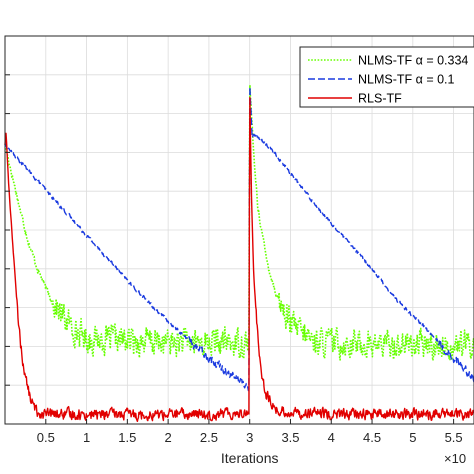 Image resolution: width=474 pixels, height=474 pixels. Describe the element at coordinates (455, 458) in the screenshot. I see `x-axis-exponent: ×10` at that location.